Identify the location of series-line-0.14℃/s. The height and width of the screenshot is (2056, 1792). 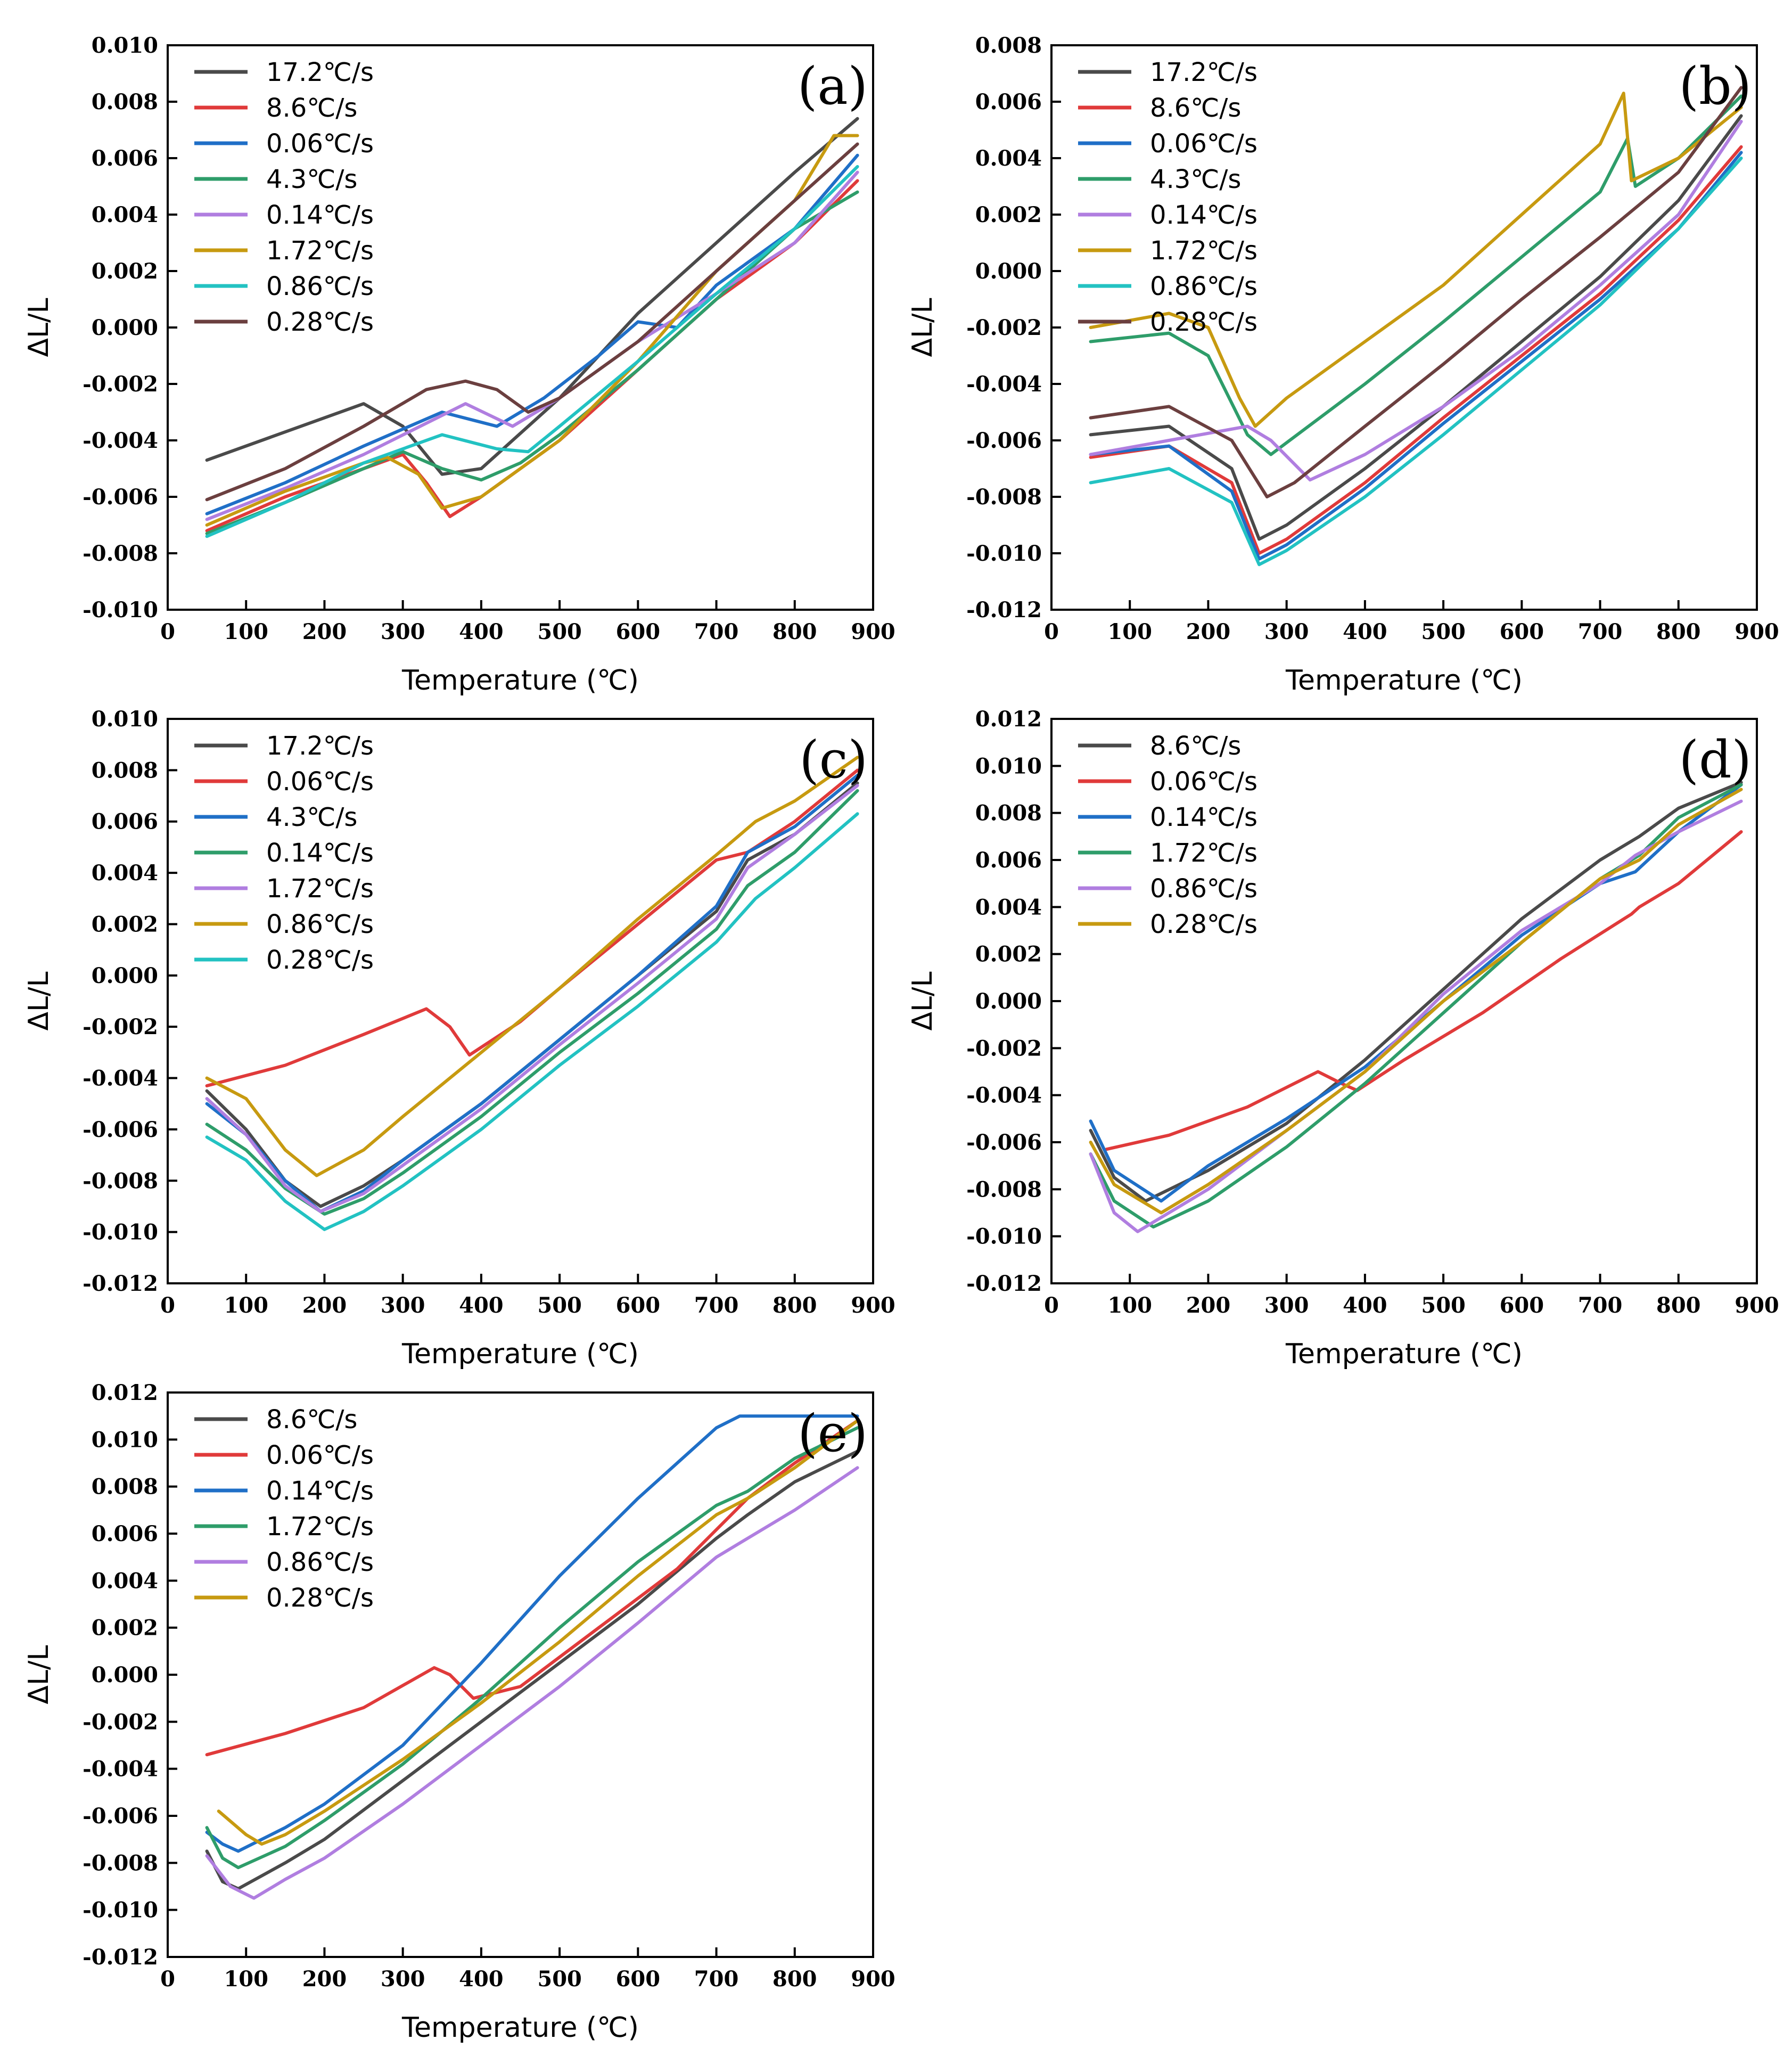
(532, 346).